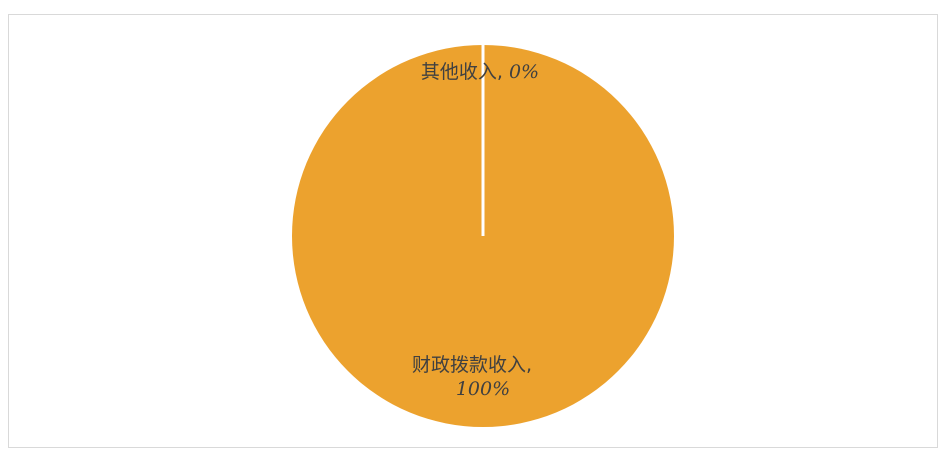  What do you see at coordinates (459, 72) in the screenshot?
I see `data-label-qita-category: 其他收入` at bounding box center [459, 72].